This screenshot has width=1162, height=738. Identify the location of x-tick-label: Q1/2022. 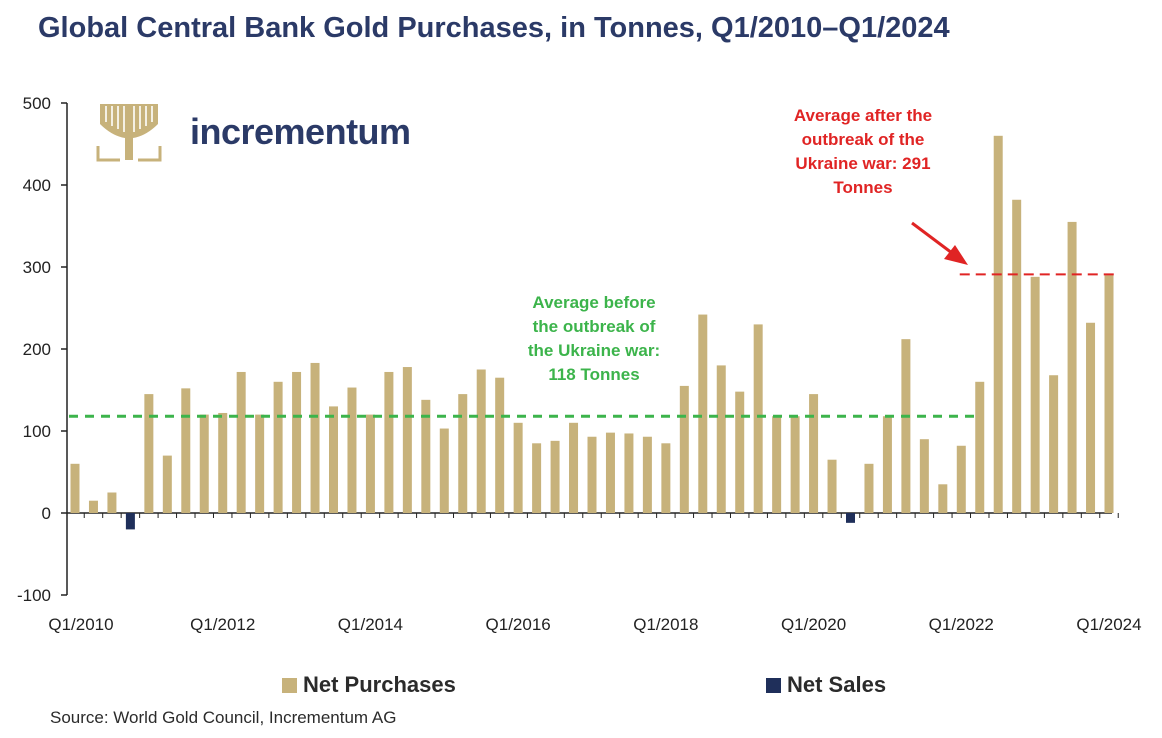
(961, 624).